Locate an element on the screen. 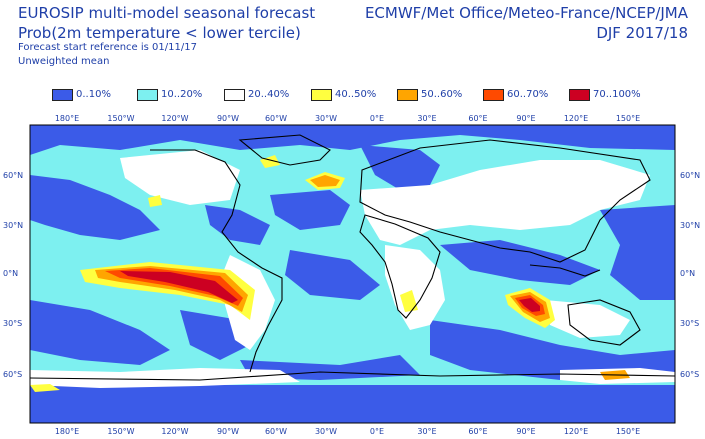  lon-tick-top: 30°W is located at coordinates (326, 118).